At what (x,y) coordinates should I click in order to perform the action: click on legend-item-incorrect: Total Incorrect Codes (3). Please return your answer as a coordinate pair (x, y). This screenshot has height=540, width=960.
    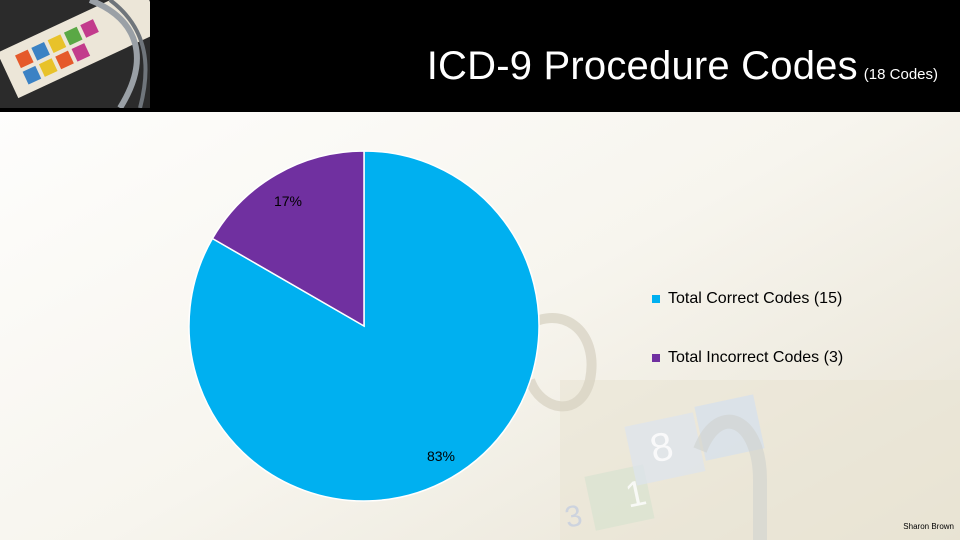
    Looking at the image, I should click on (747, 358).